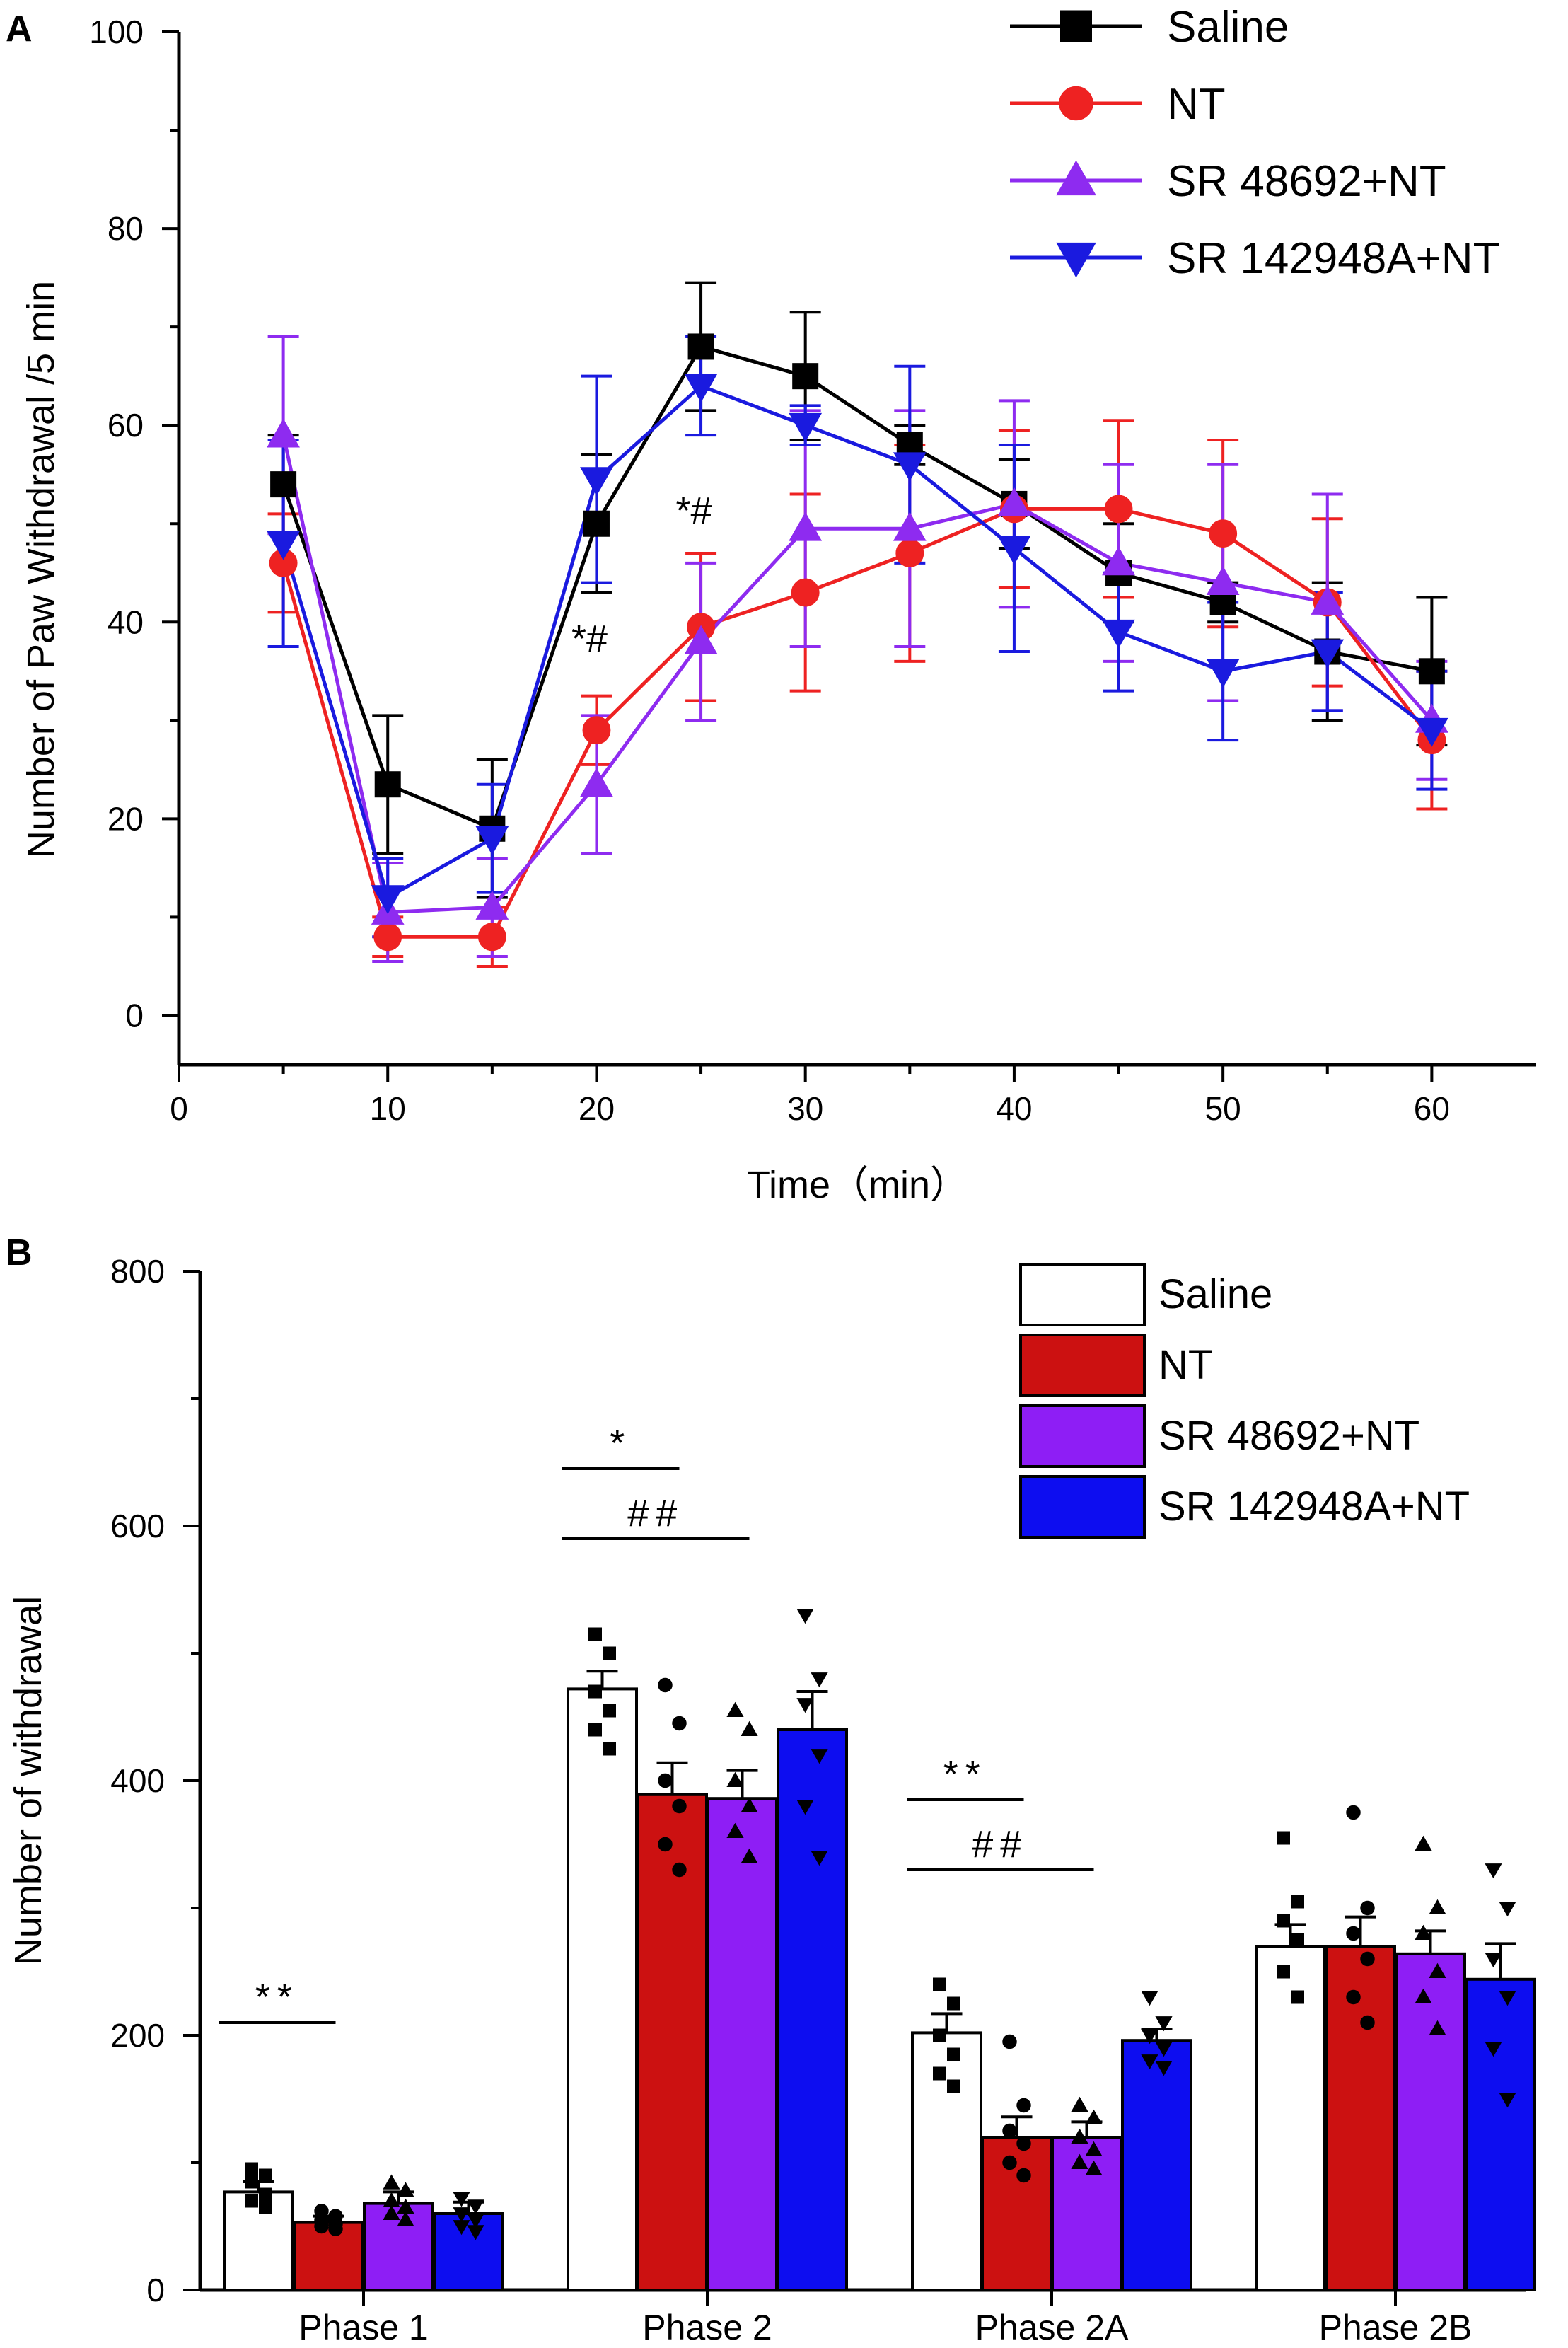 This screenshot has height=2348, width=1568. I want to click on x-tick-label: 60, so click(1432, 1108).